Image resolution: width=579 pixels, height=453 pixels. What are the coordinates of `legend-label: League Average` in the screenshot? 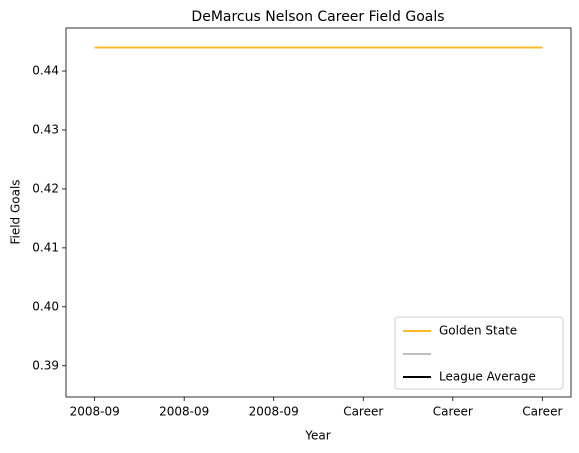 It's located at (487, 377).